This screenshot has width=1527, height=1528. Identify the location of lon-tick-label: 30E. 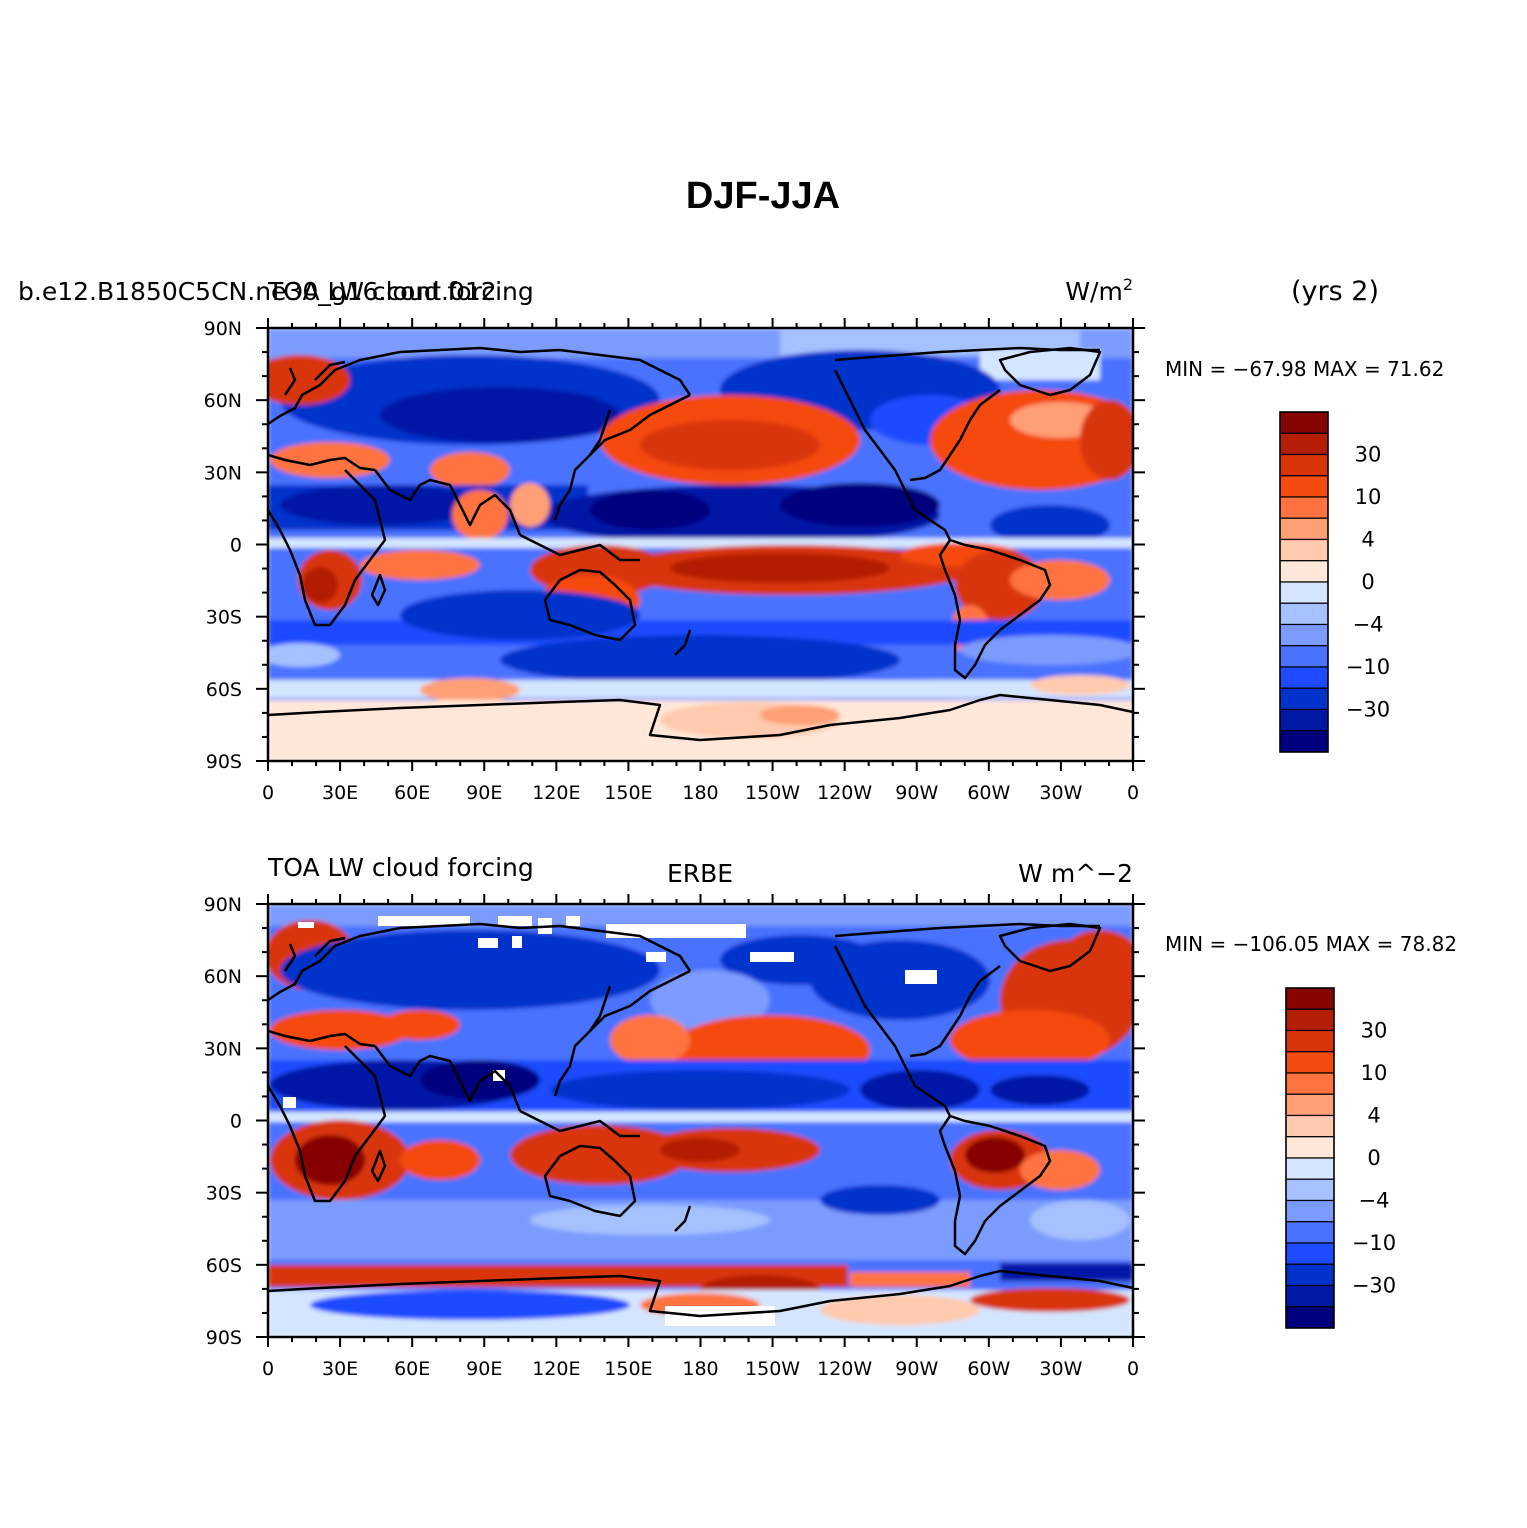
(340, 793).